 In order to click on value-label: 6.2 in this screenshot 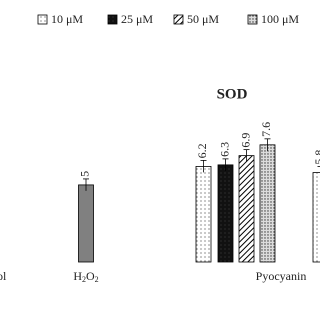, I will do `click(202, 150)`.